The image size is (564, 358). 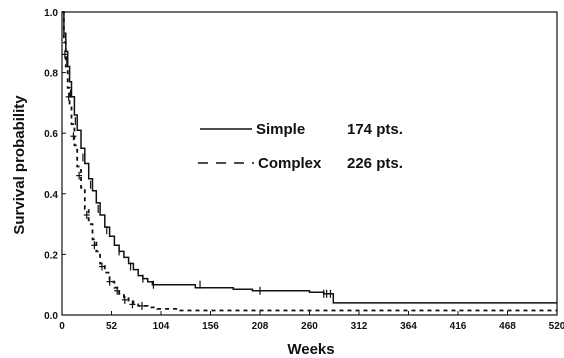 What do you see at coordinates (51, 195) in the screenshot?
I see `y-tick-label: 0.4` at bounding box center [51, 195].